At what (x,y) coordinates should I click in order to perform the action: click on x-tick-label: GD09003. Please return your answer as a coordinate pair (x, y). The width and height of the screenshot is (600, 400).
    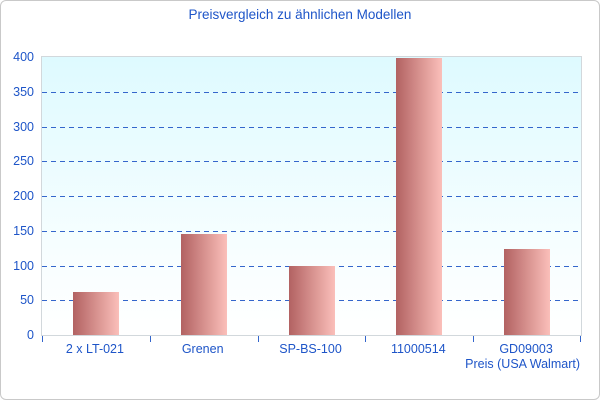
    Looking at the image, I should click on (526, 349).